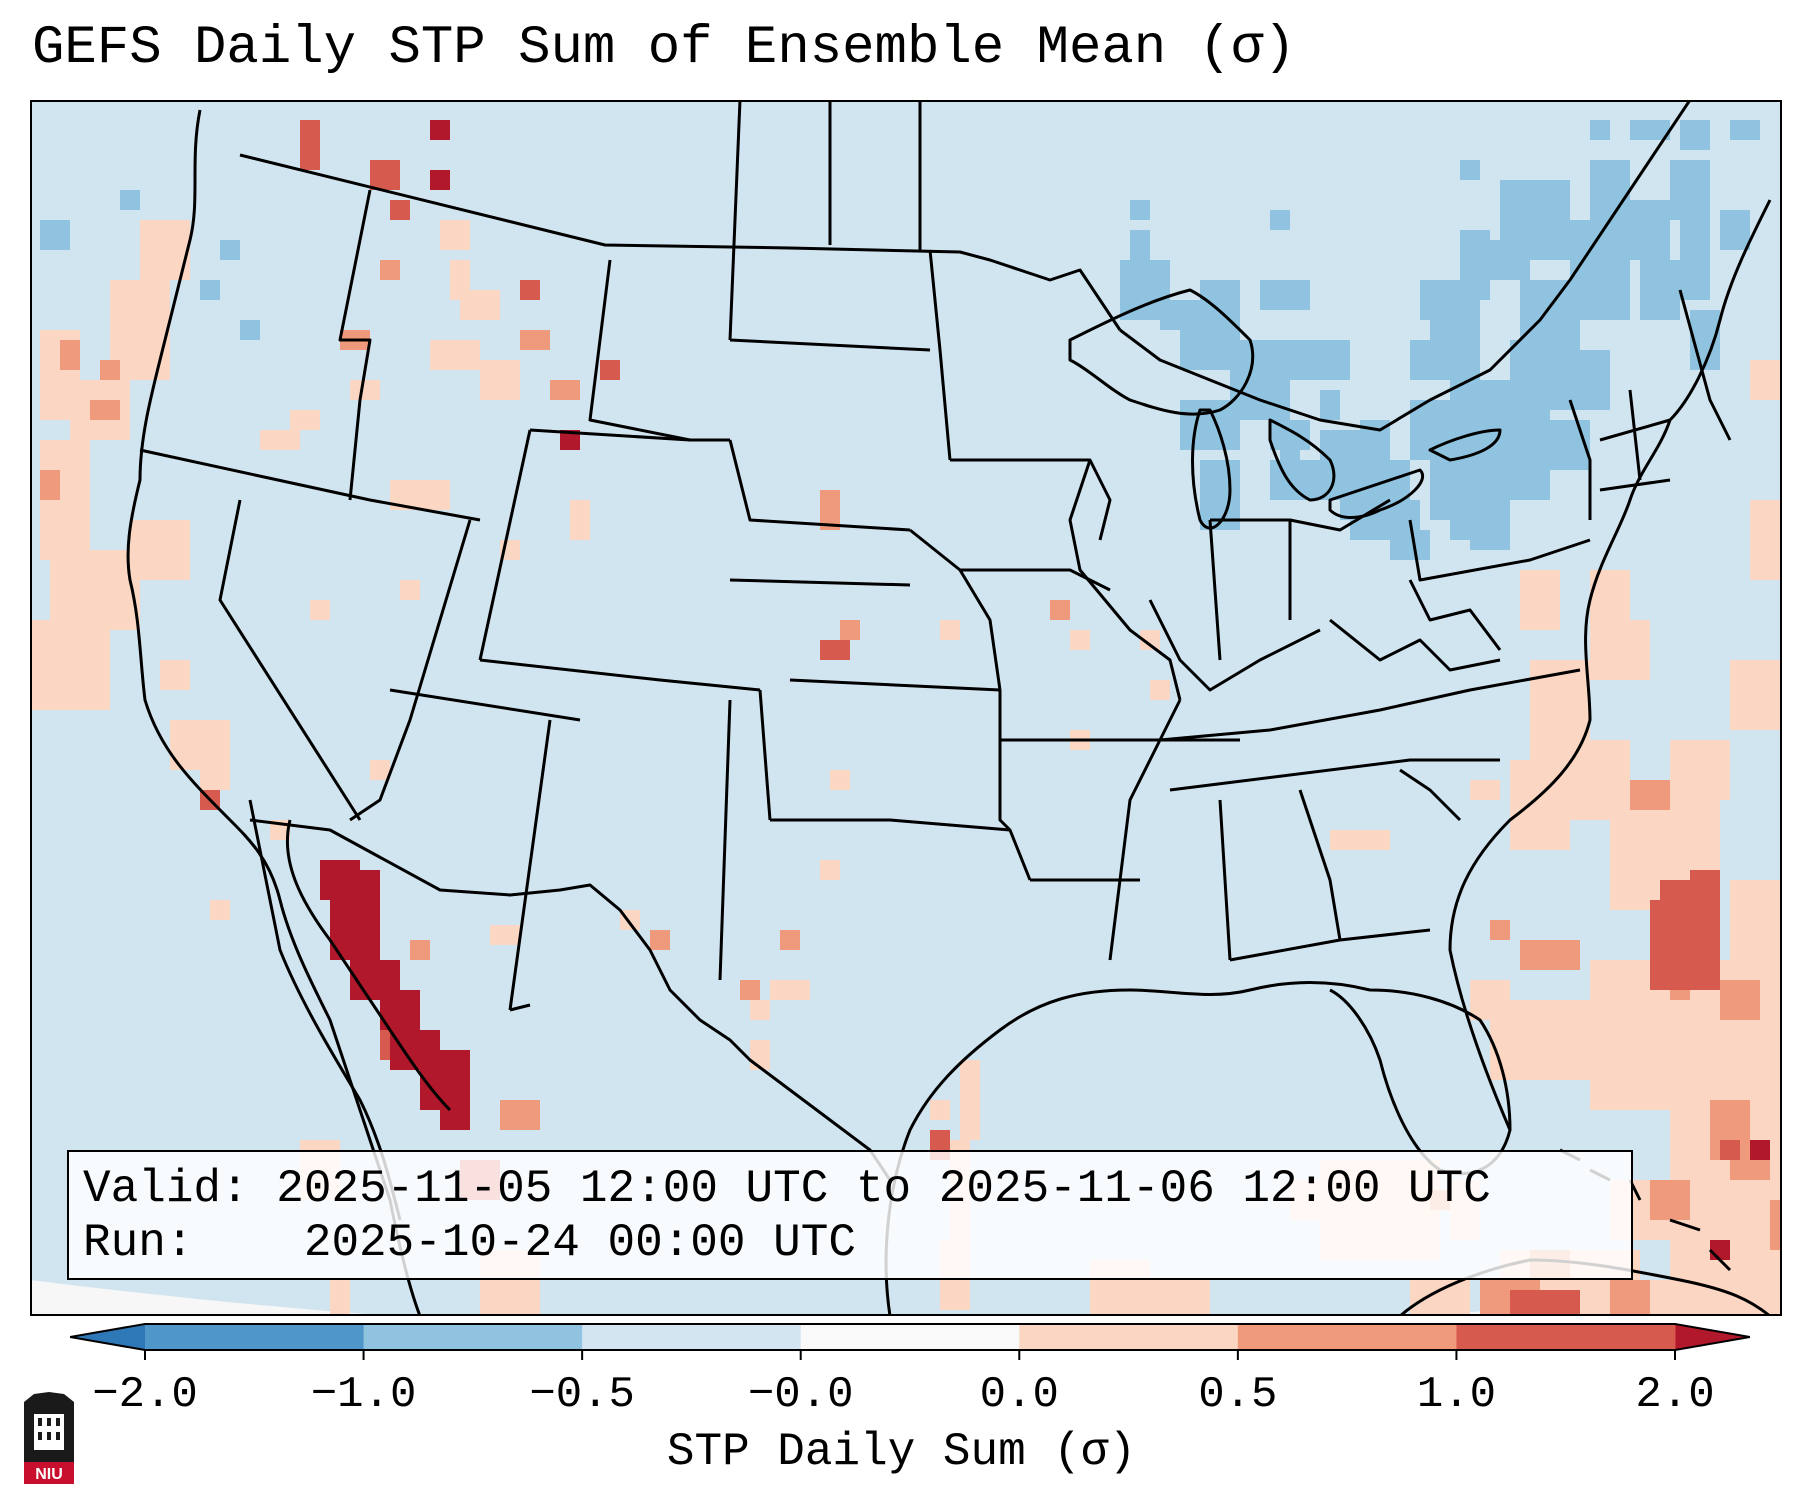 The height and width of the screenshot is (1506, 1803). What do you see at coordinates (1237, 1395) in the screenshot?
I see `colorbar-tick-label: 0.5` at bounding box center [1237, 1395].